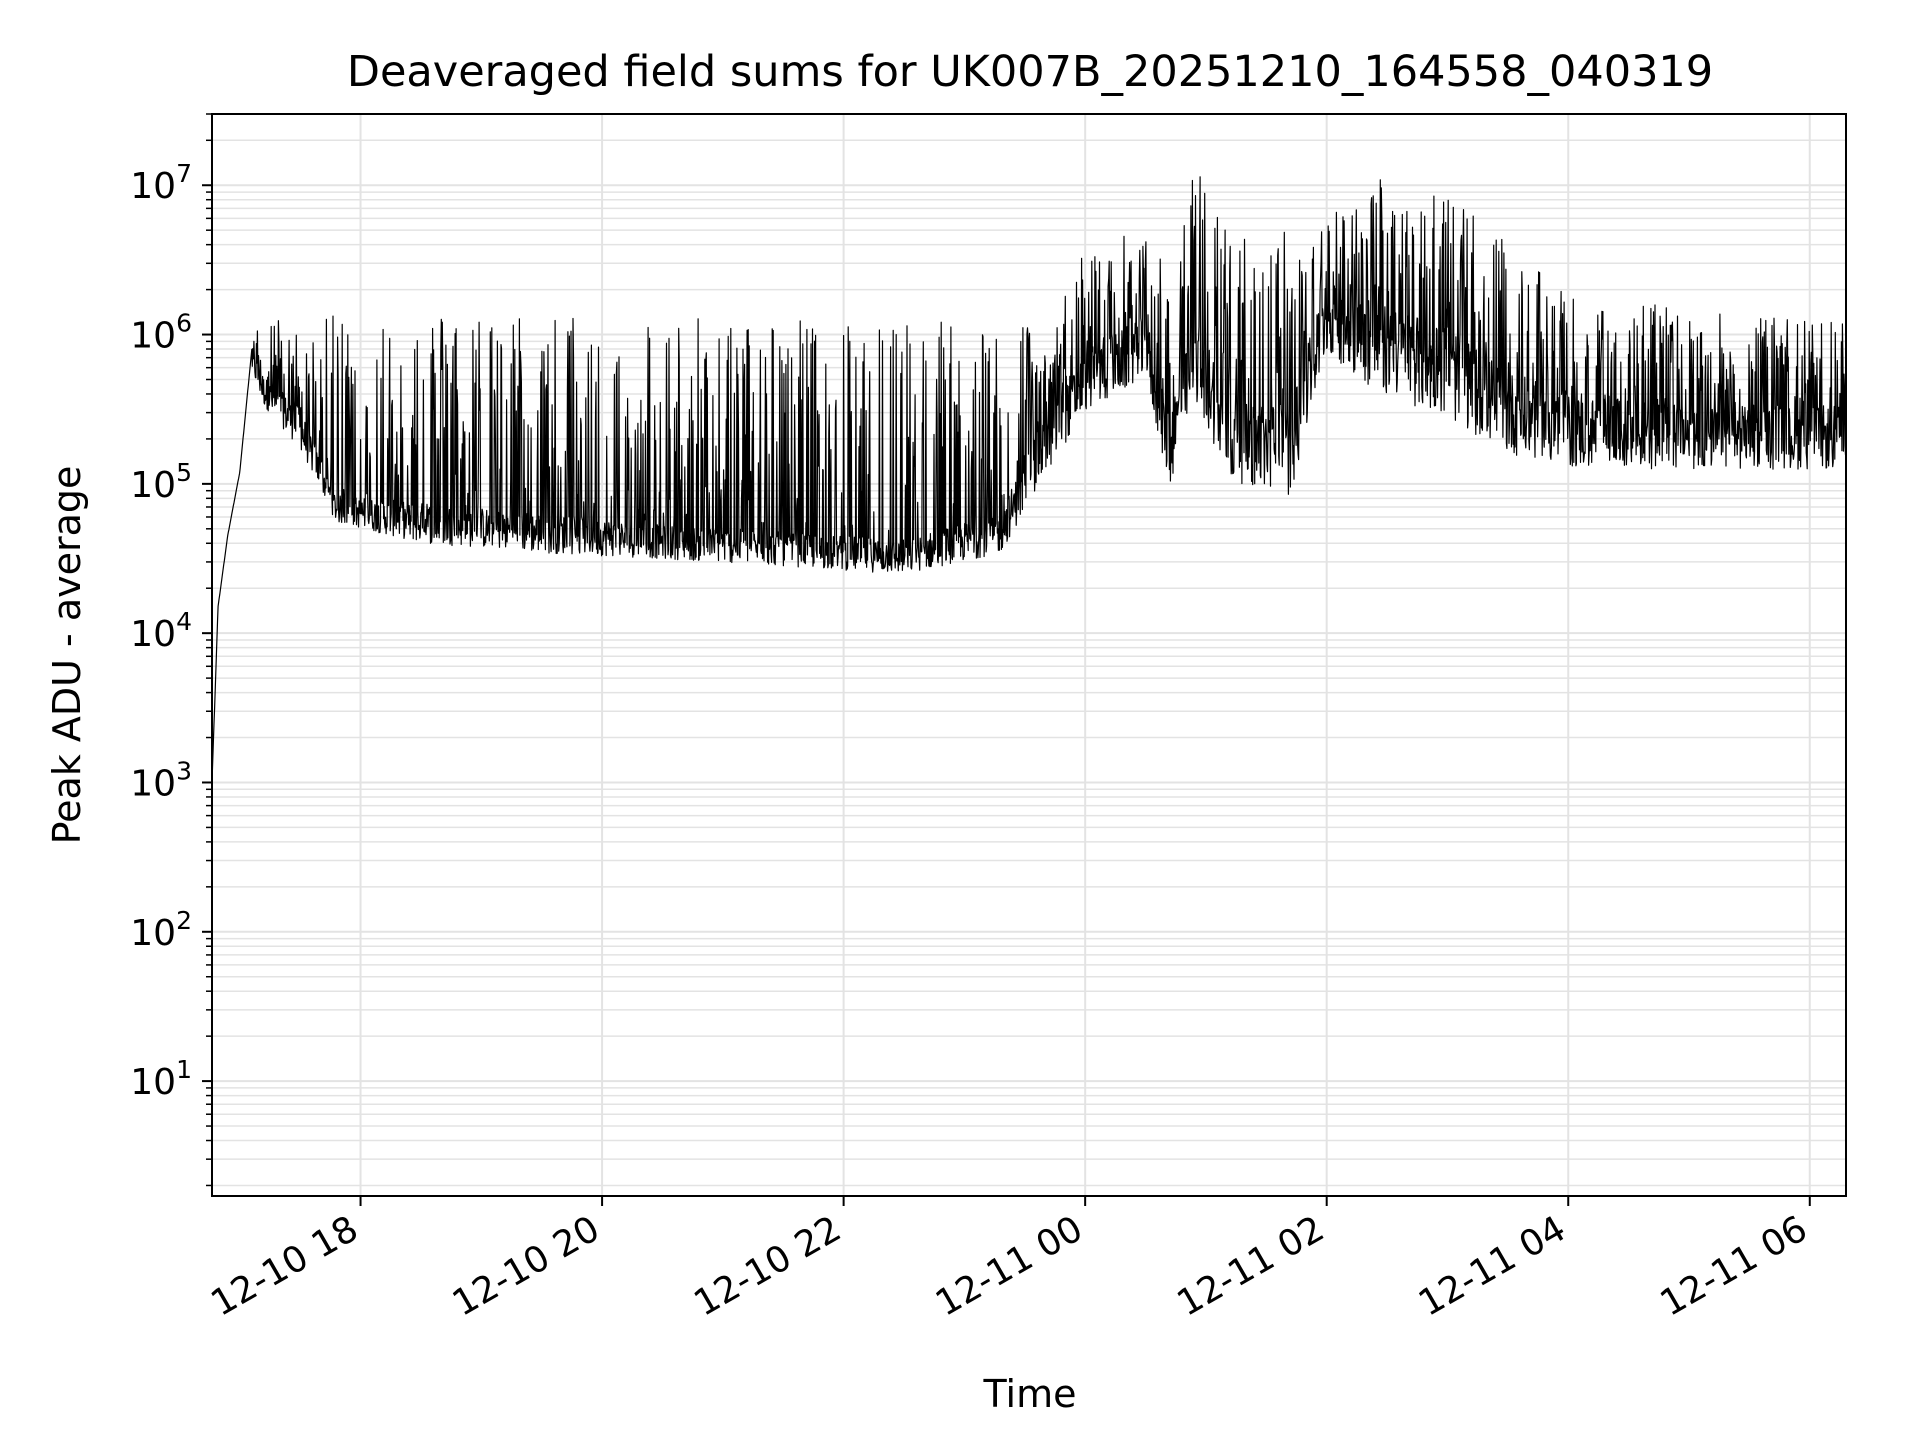 The image size is (1920, 1440). What do you see at coordinates (1030, 1394) in the screenshot?
I see `x-axis-label: Time` at bounding box center [1030, 1394].